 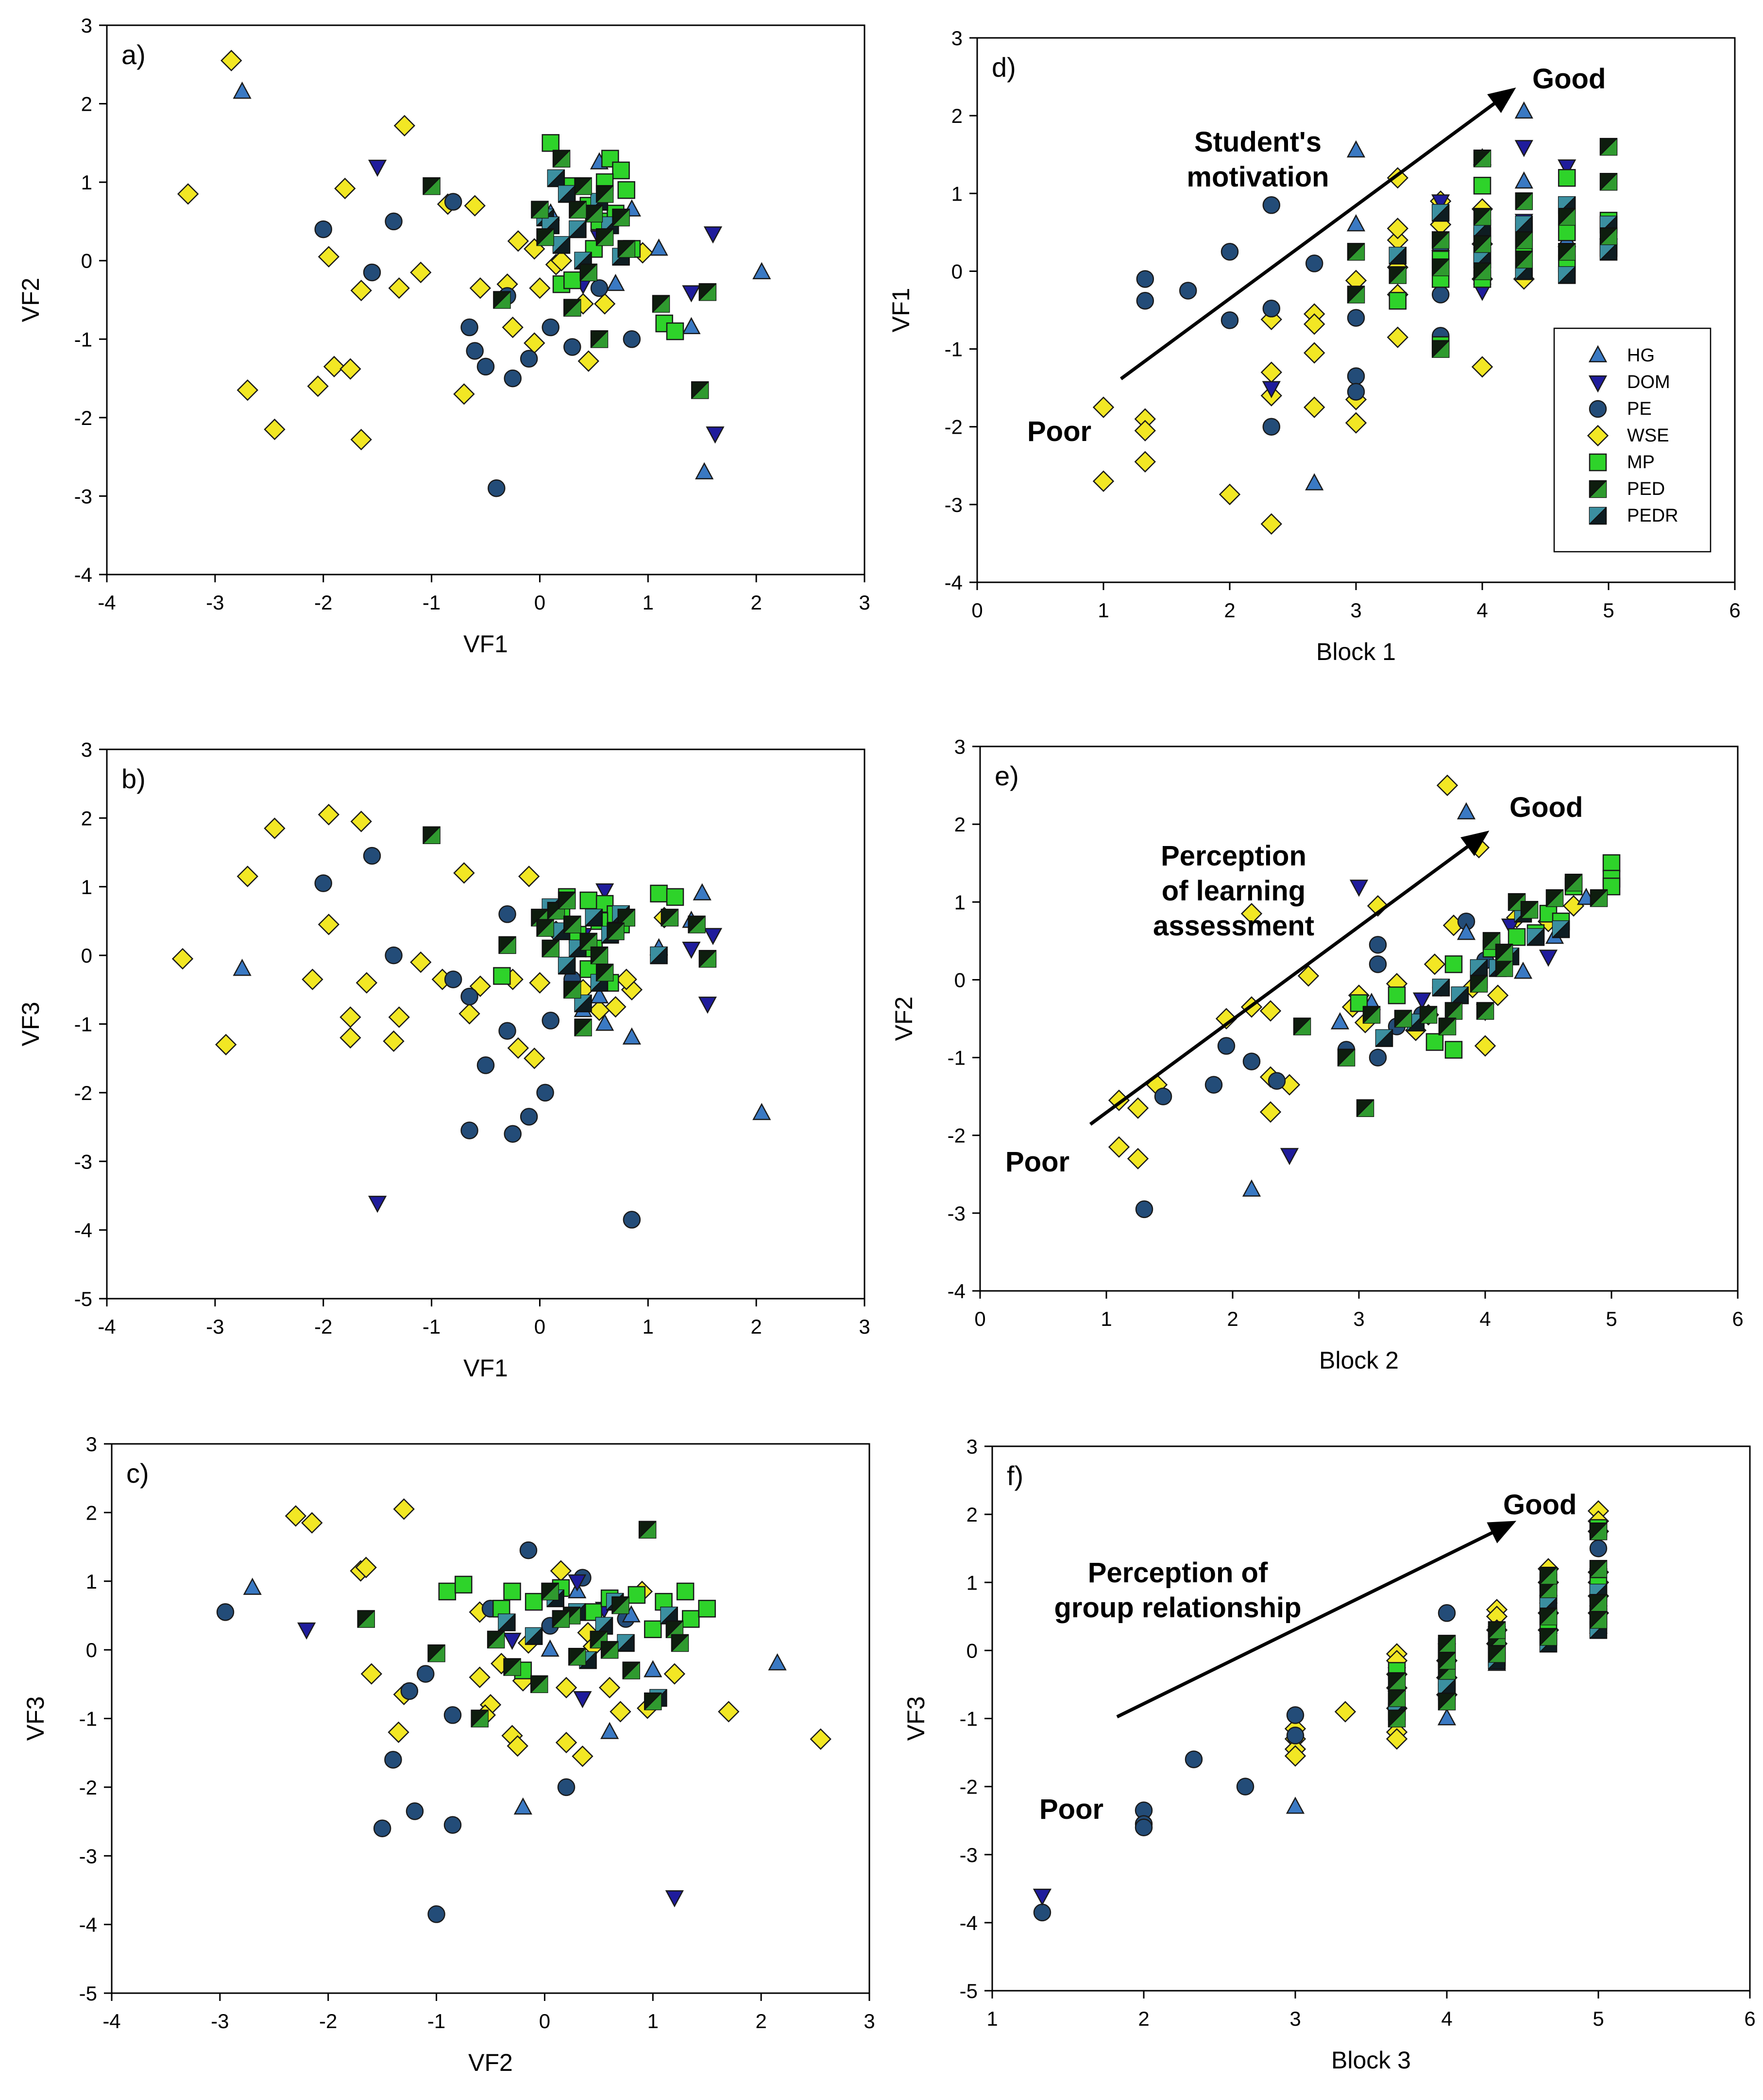 I want to click on series-pedr, so click(x=1503, y=240).